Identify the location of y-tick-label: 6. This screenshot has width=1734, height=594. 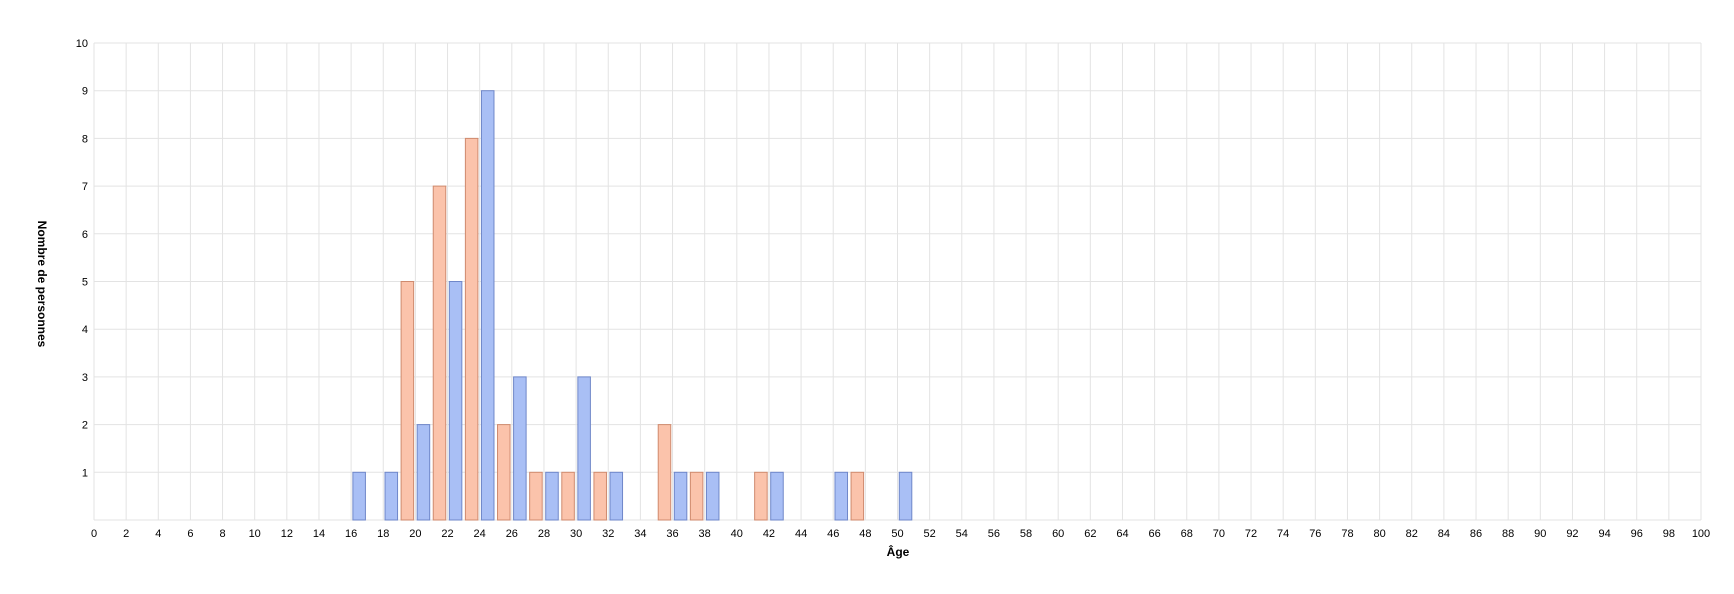
(85, 235).